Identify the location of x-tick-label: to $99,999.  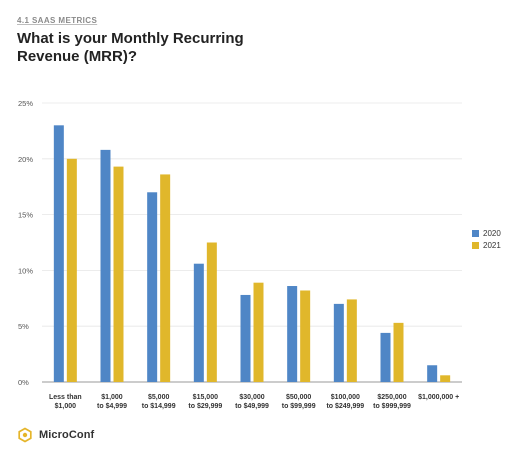
(299, 406).